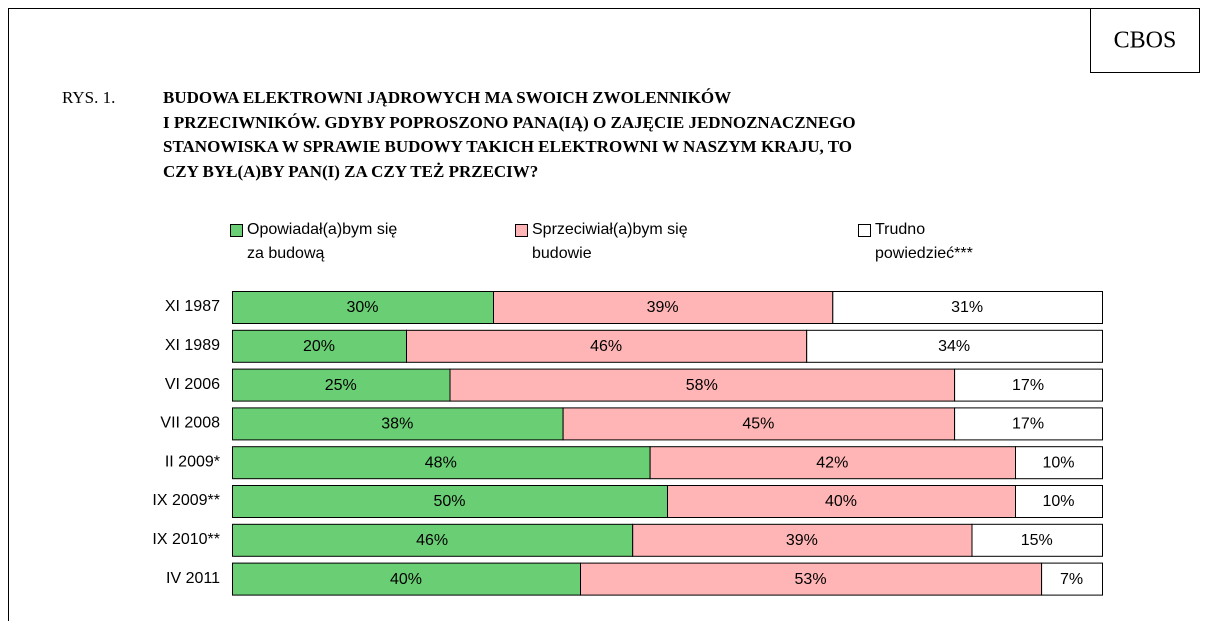 Image resolution: width=1208 pixels, height=621 pixels. I want to click on legend-label: Trudno powiedzieć***, so click(924, 241).